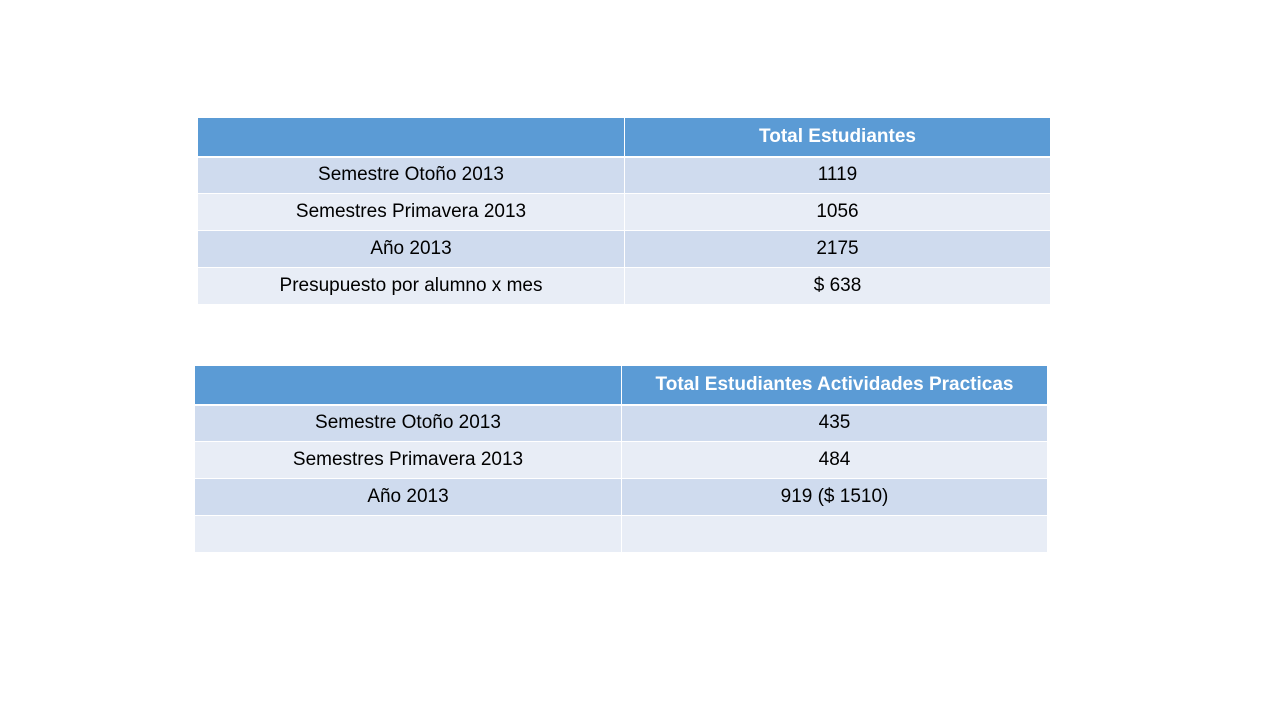  What do you see at coordinates (837, 175) in the screenshot?
I see `row-value: 1119` at bounding box center [837, 175].